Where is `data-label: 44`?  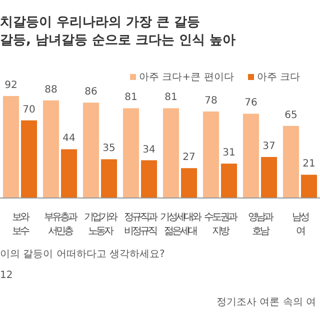
data-label: 44 is located at coordinates (69, 138).